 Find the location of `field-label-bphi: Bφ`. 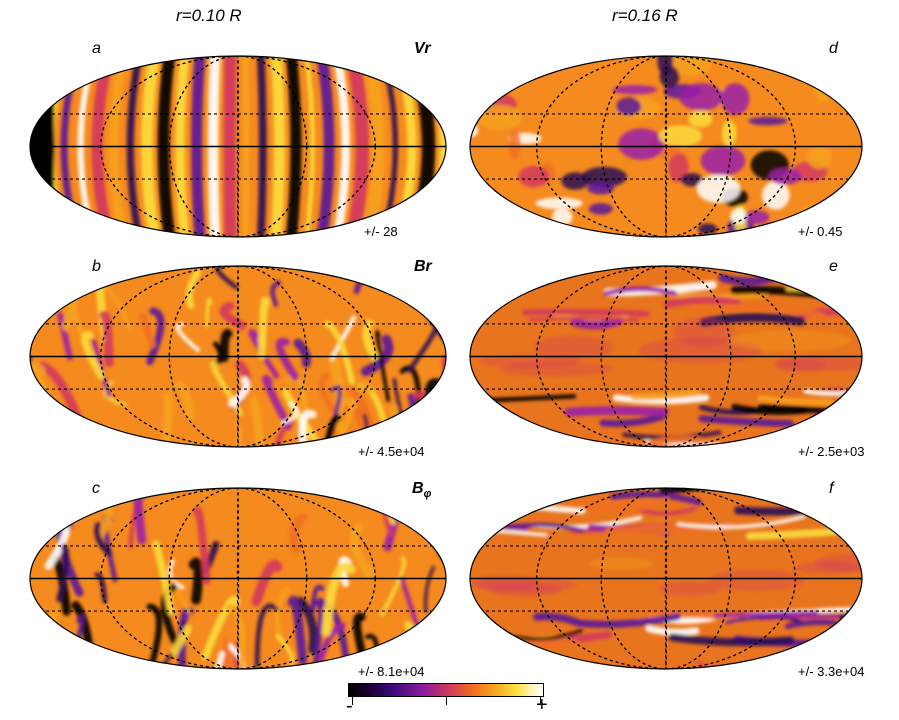

field-label-bphi: Bφ is located at coordinates (421, 490).